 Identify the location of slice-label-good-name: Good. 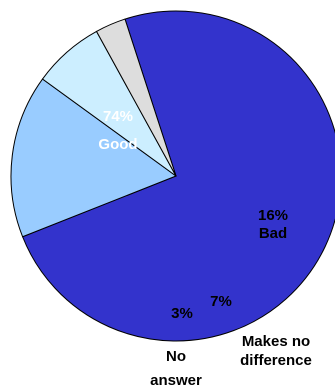
(117, 144).